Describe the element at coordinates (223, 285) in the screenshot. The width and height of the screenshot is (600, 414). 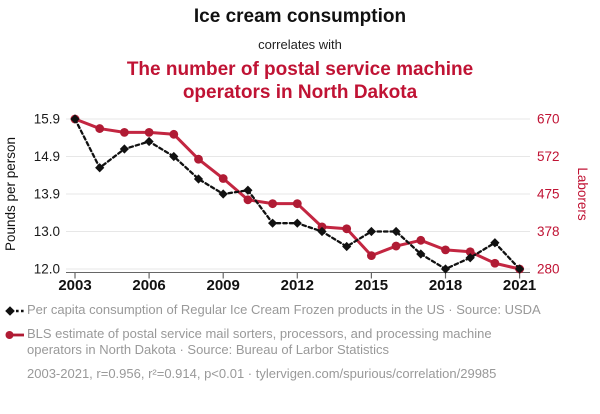
I see `svg-text: 2009` at that location.